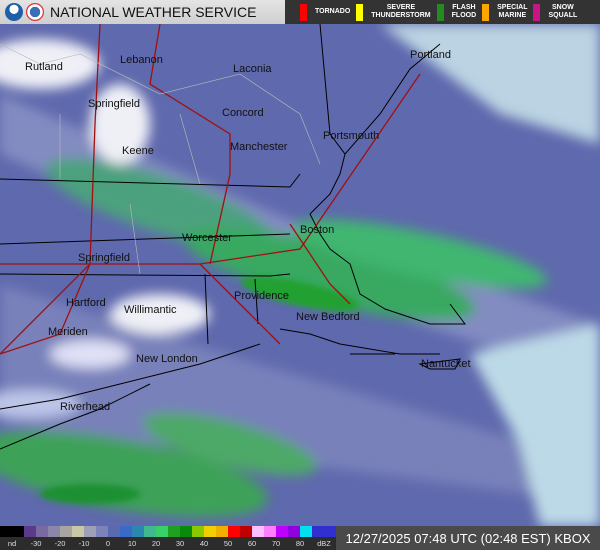  I want to click on city-label: Lebanon, so click(141, 60).